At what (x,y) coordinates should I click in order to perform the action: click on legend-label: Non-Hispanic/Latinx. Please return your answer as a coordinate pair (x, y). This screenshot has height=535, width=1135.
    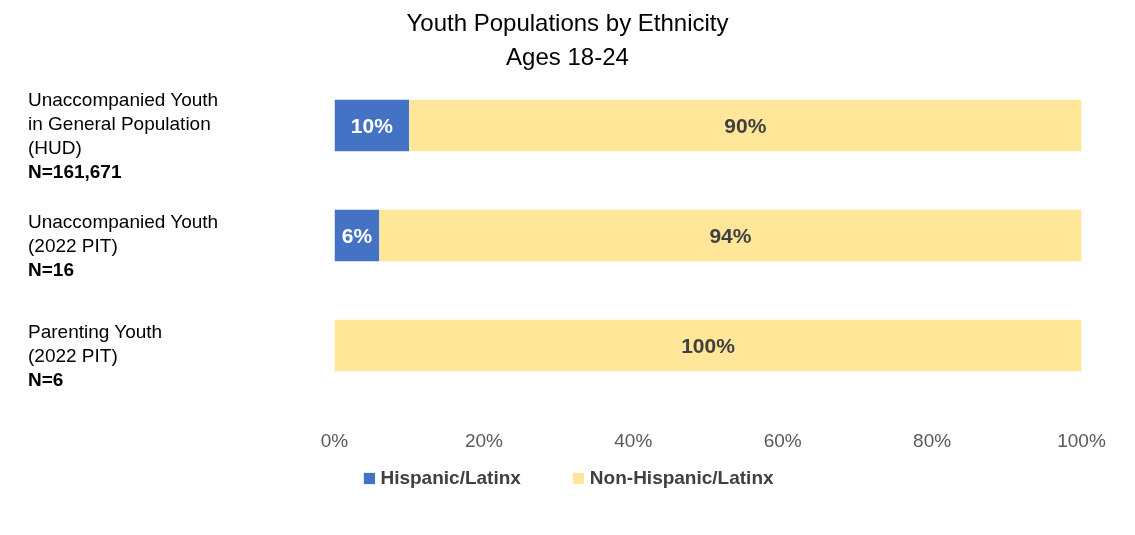
    Looking at the image, I should click on (681, 478).